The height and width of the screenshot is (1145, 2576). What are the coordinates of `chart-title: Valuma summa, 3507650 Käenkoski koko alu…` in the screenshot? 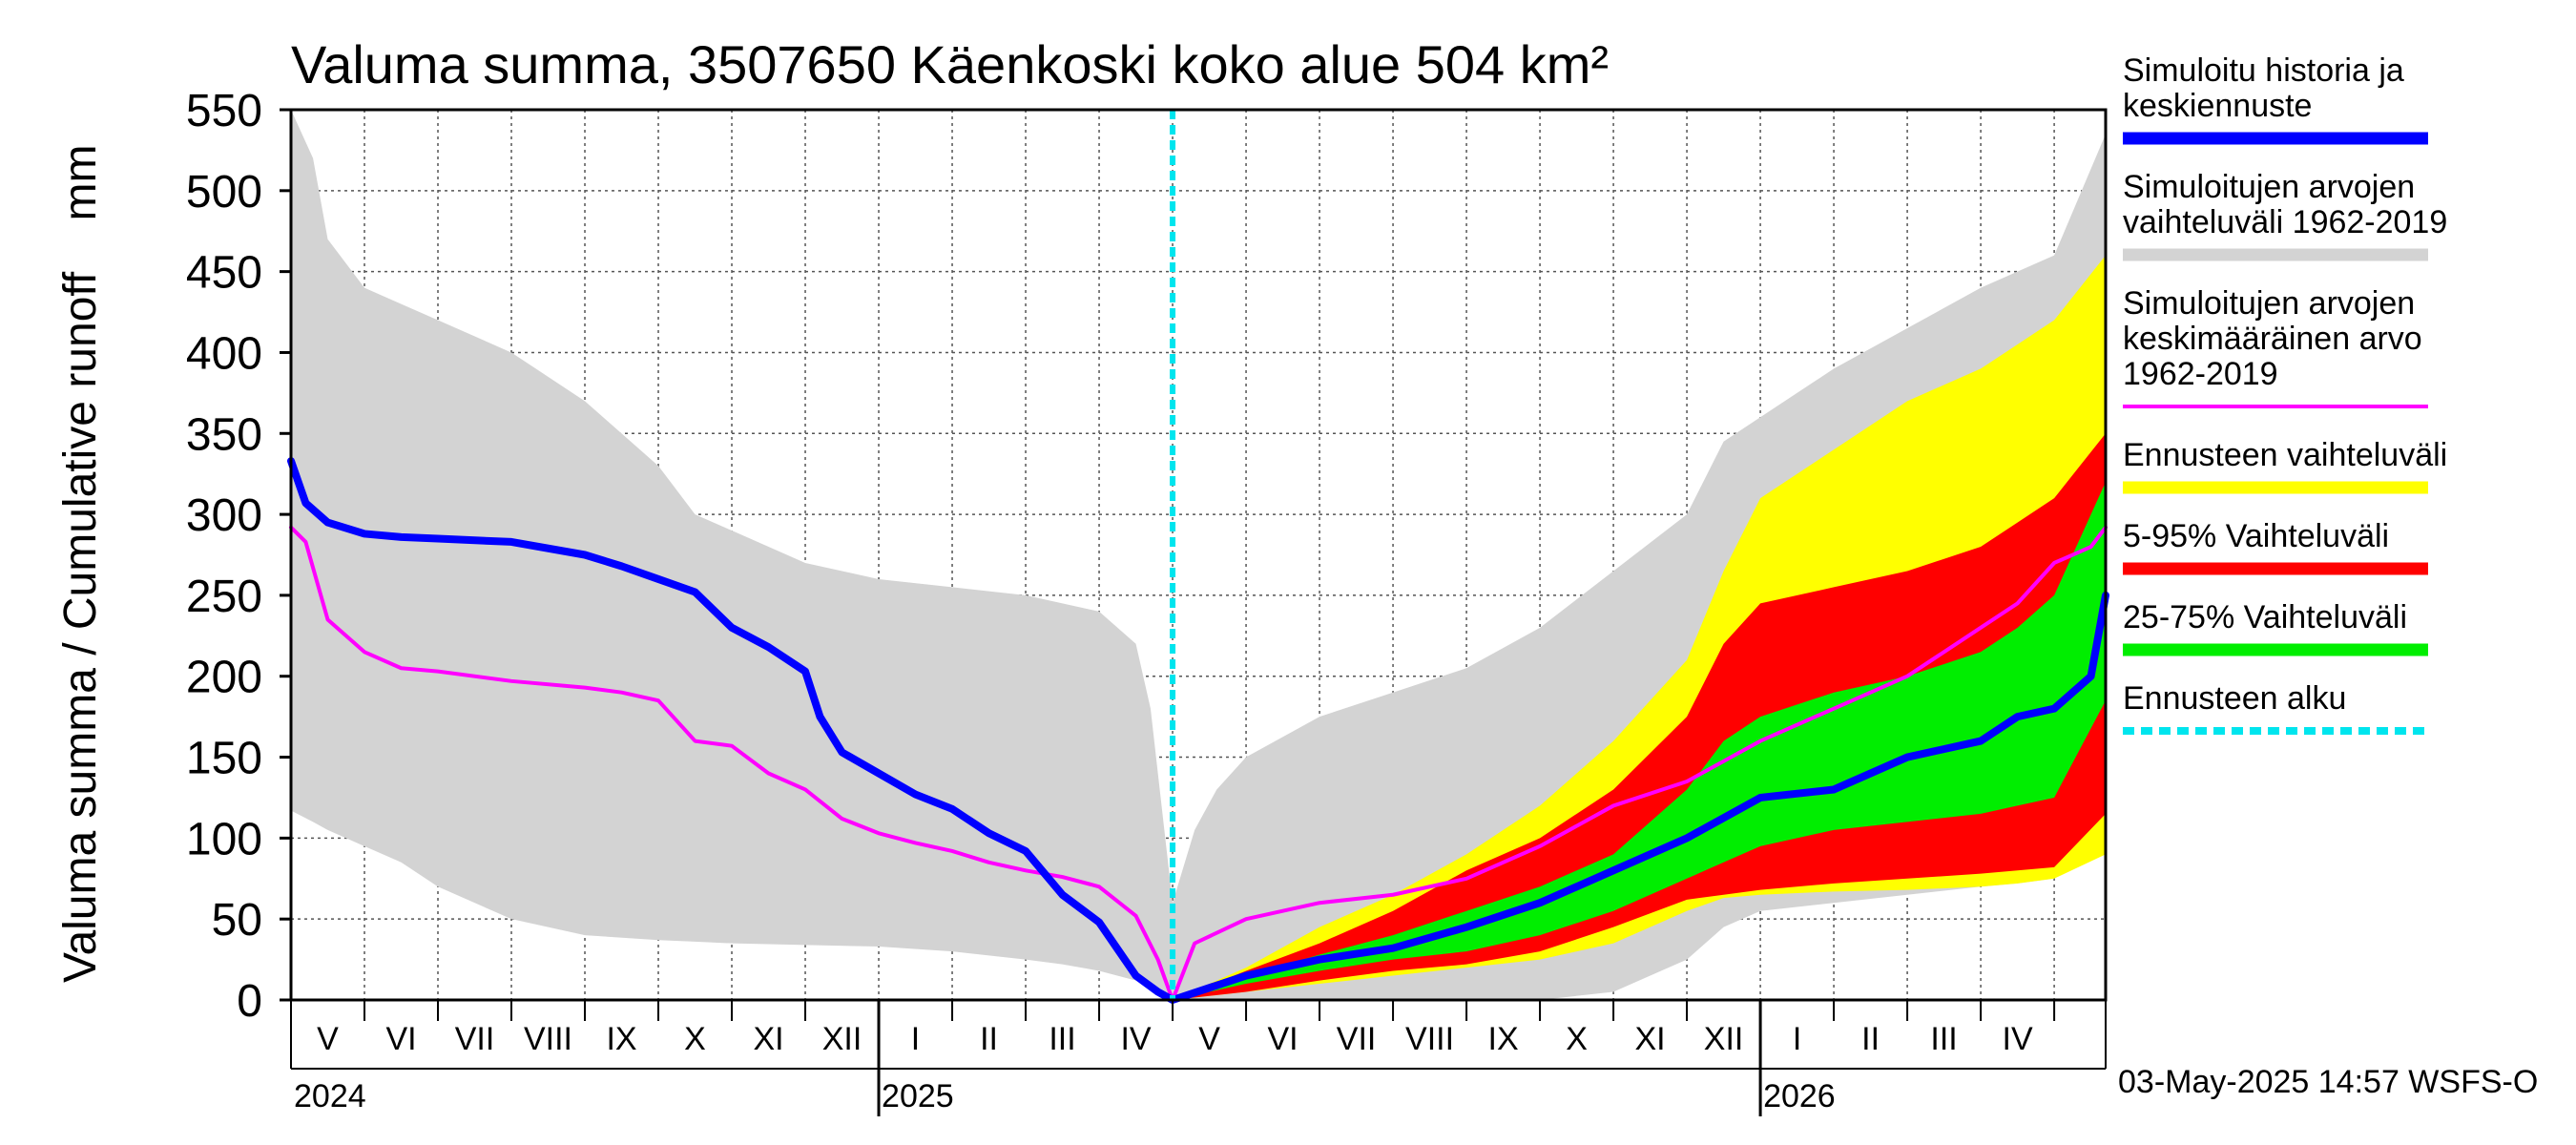 It's located at (950, 64).